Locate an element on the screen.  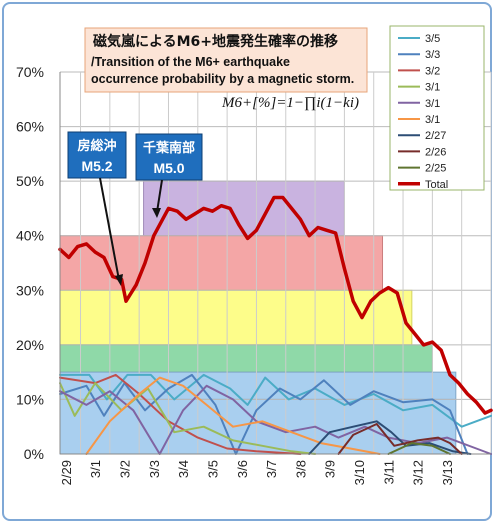
legend-label: Total is located at coordinates (436, 185).